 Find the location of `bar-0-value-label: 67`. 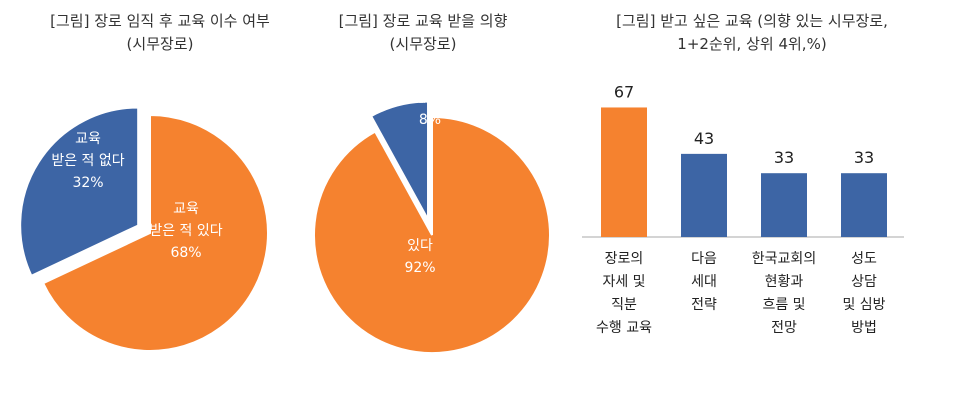

bar-0-value-label: 67 is located at coordinates (624, 91).